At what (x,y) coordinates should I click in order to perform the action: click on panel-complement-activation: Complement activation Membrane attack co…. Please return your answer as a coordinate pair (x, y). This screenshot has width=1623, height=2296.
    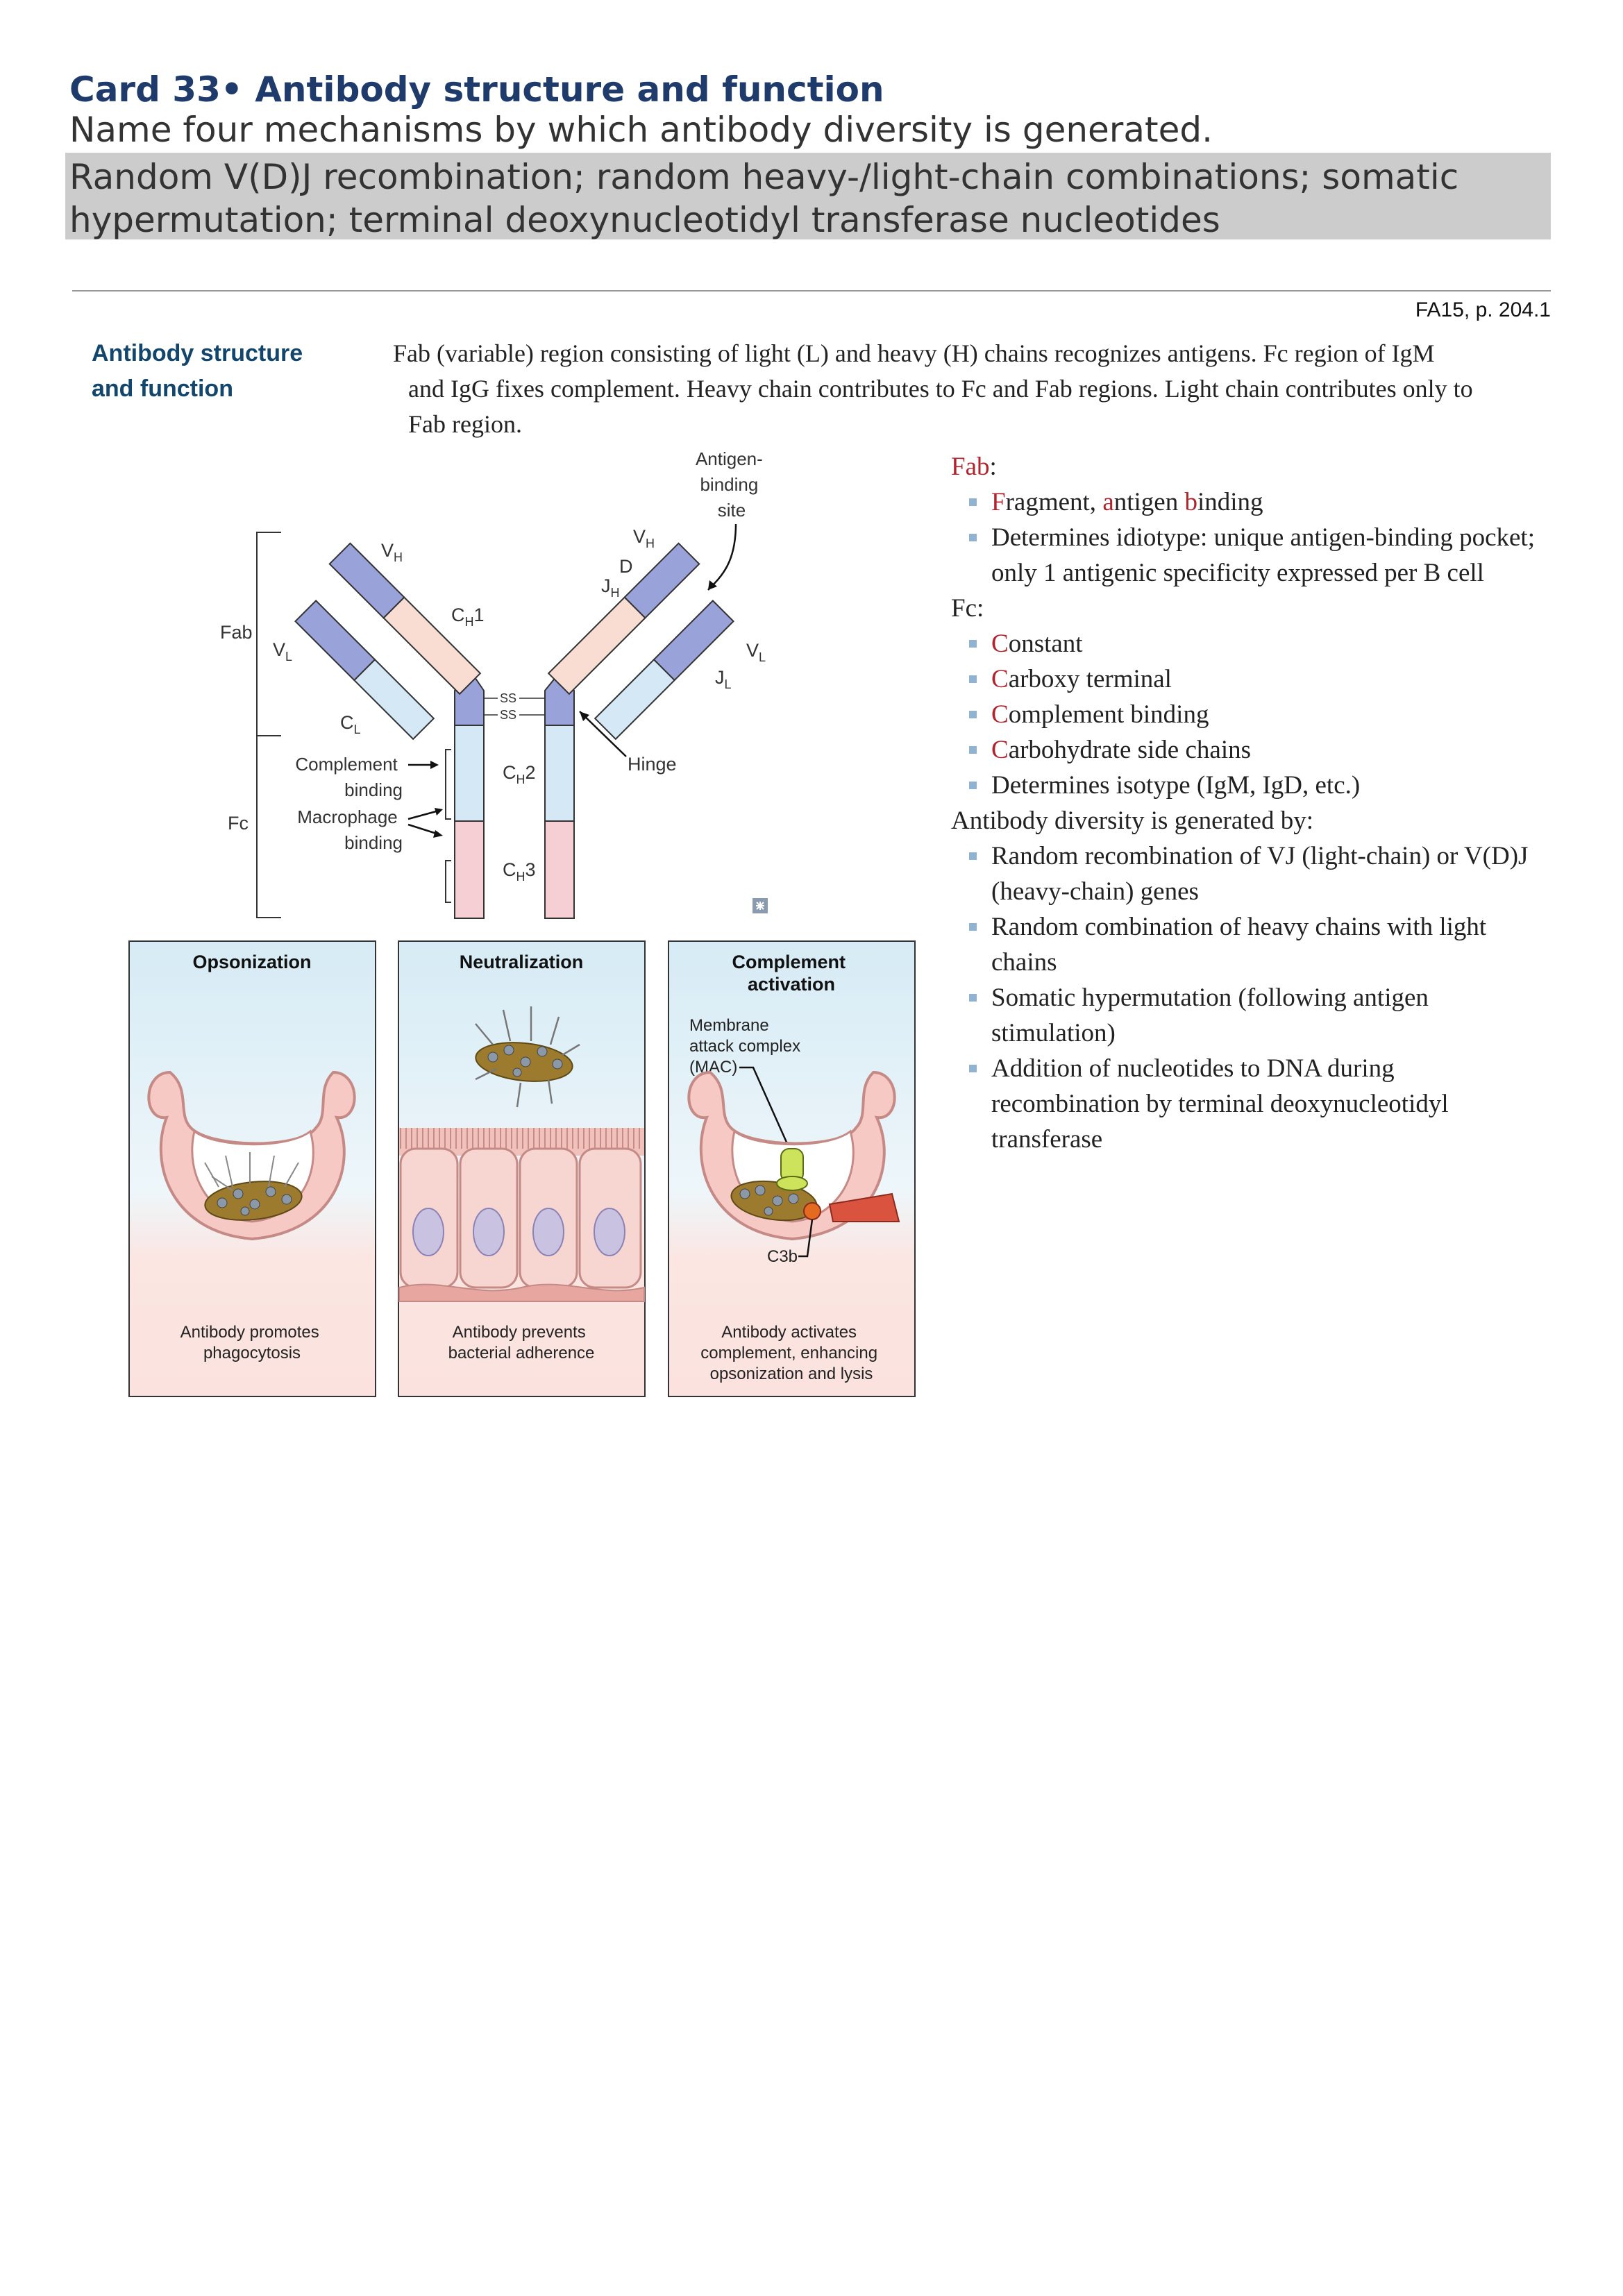
    Looking at the image, I should click on (792, 1169).